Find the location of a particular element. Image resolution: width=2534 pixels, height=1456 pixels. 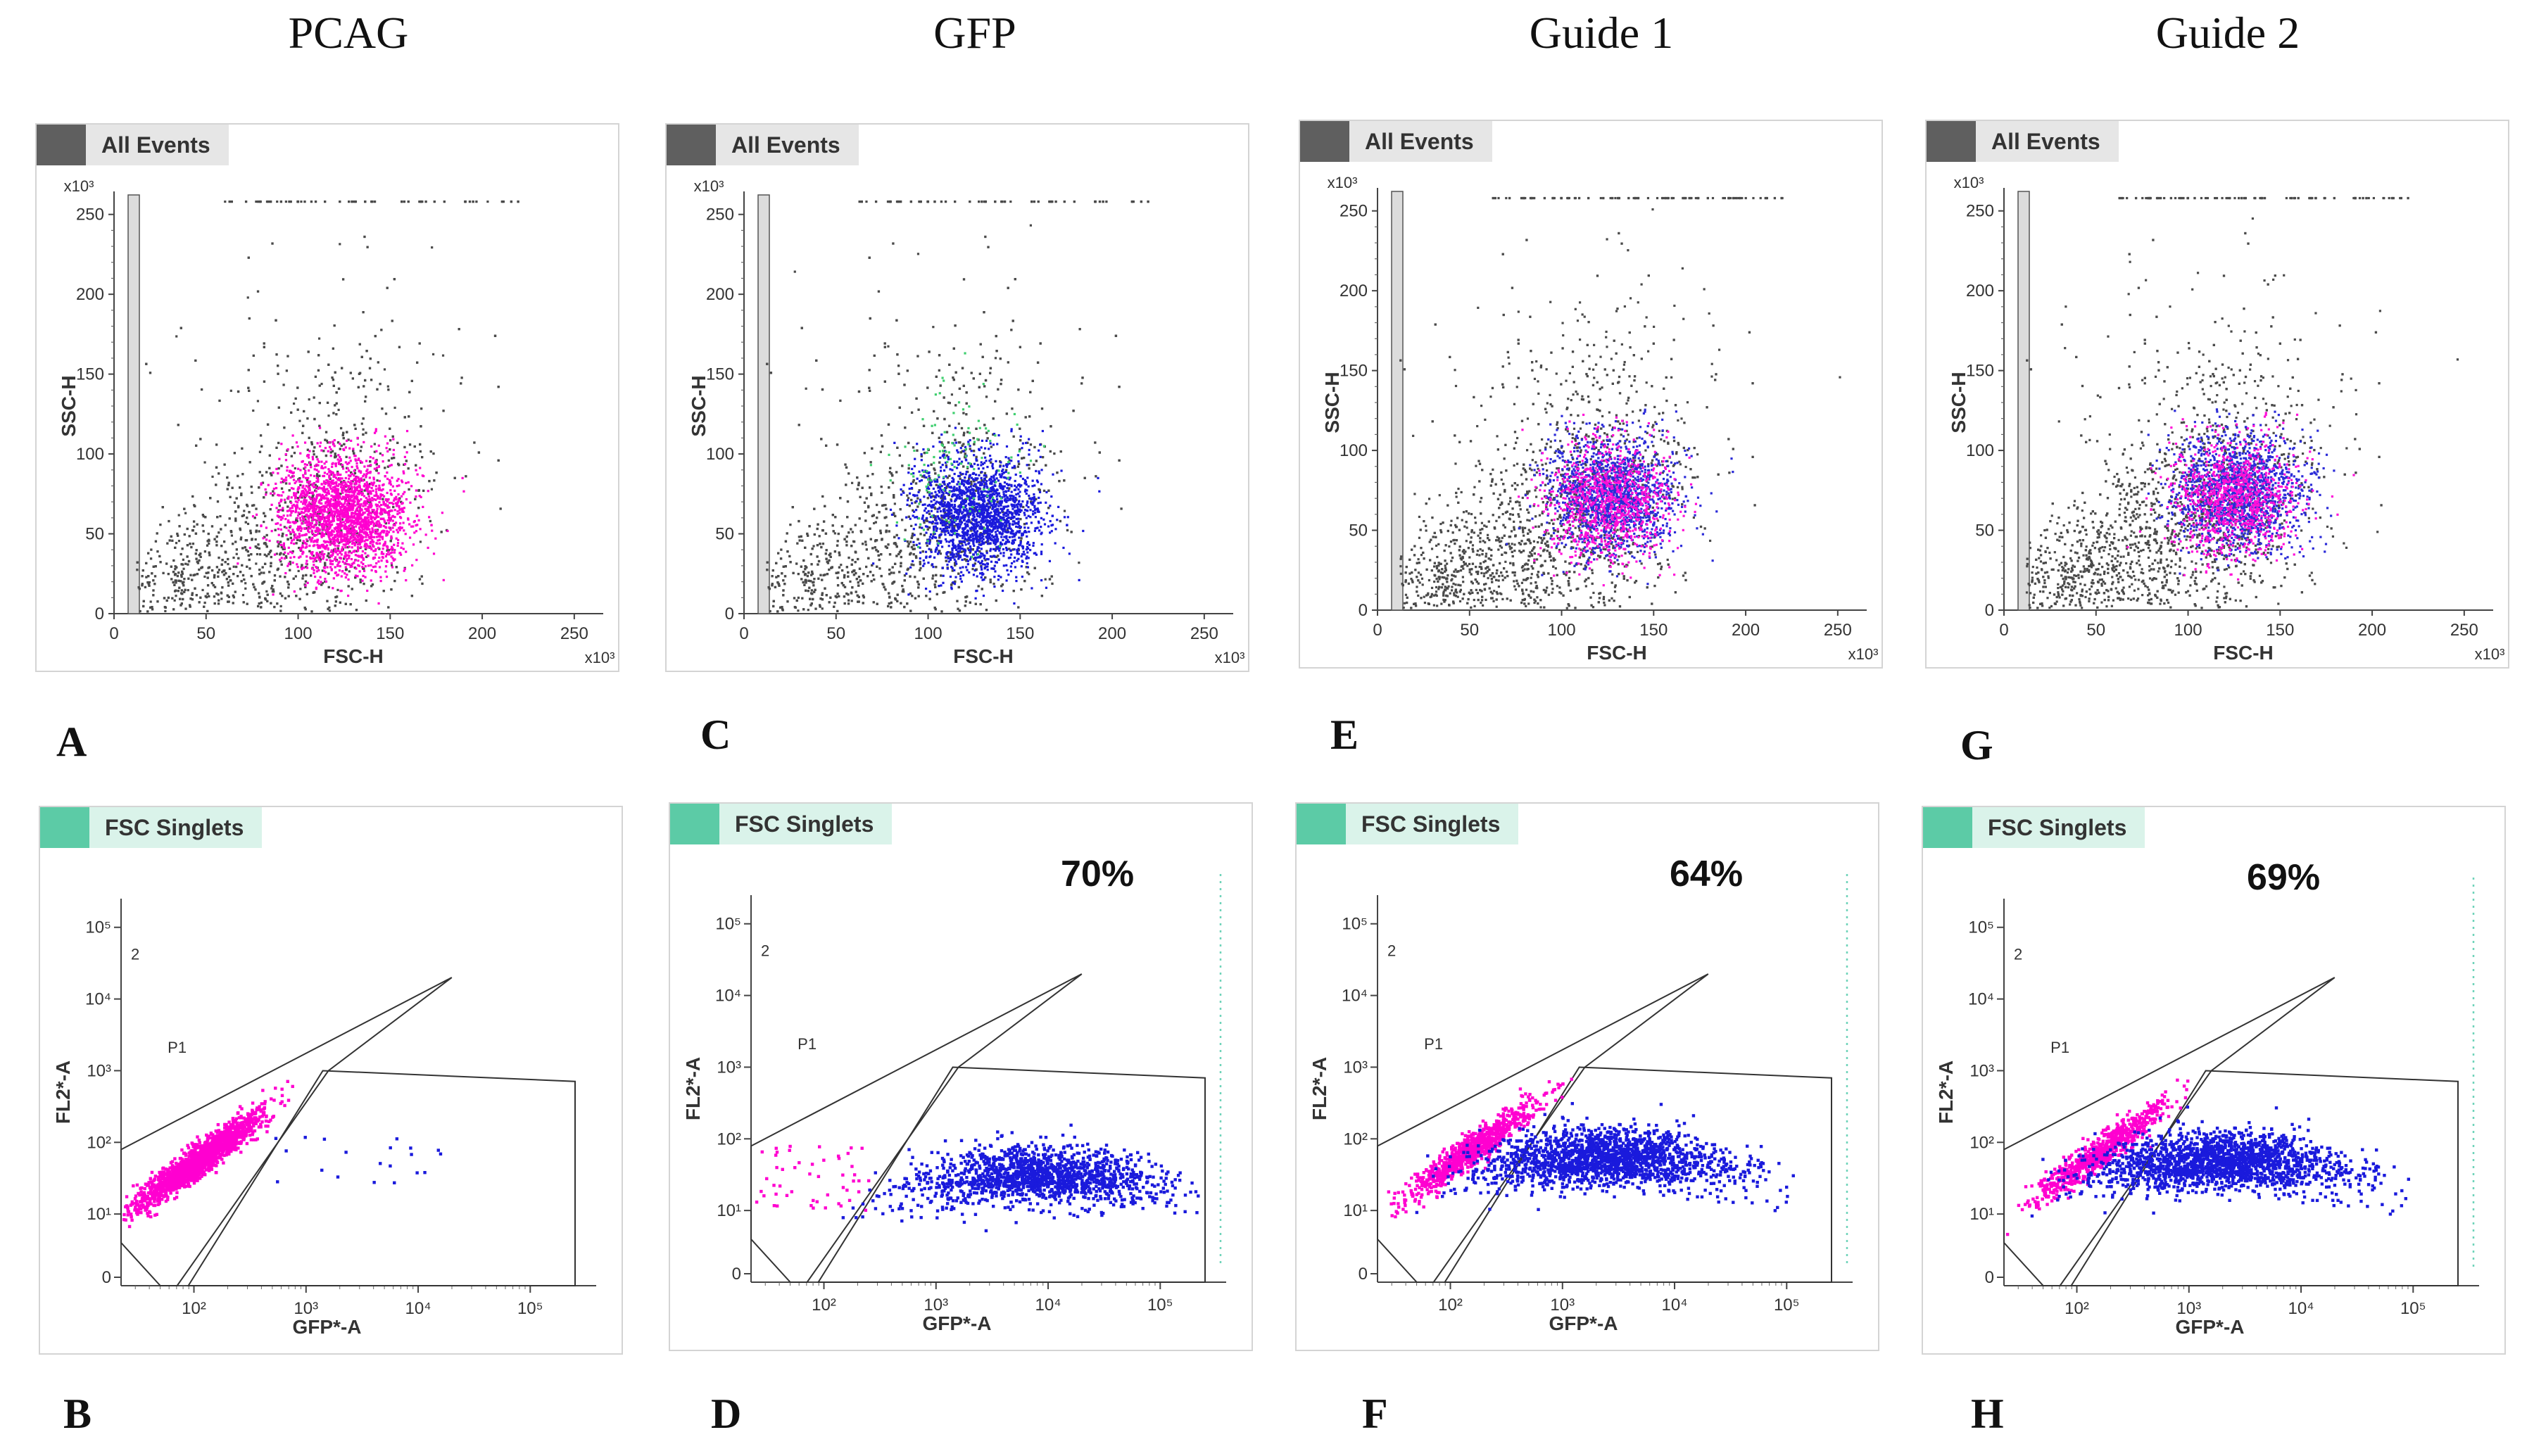

y-axis-label: SSC-H is located at coordinates (69, 405).